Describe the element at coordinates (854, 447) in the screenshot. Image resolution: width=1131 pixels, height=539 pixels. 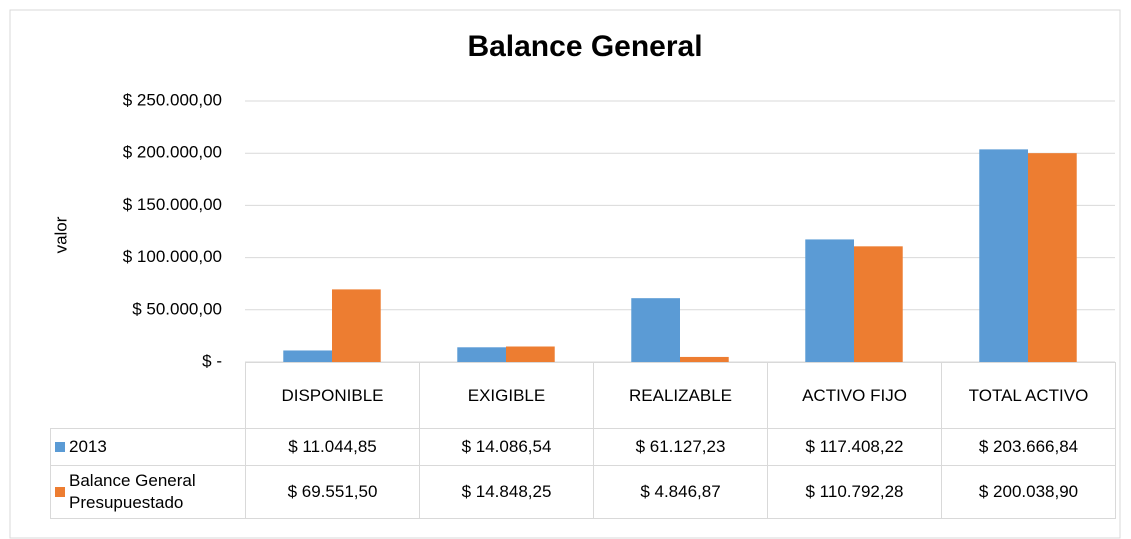
I see `table-value-cell: $ 117.408,22` at that location.